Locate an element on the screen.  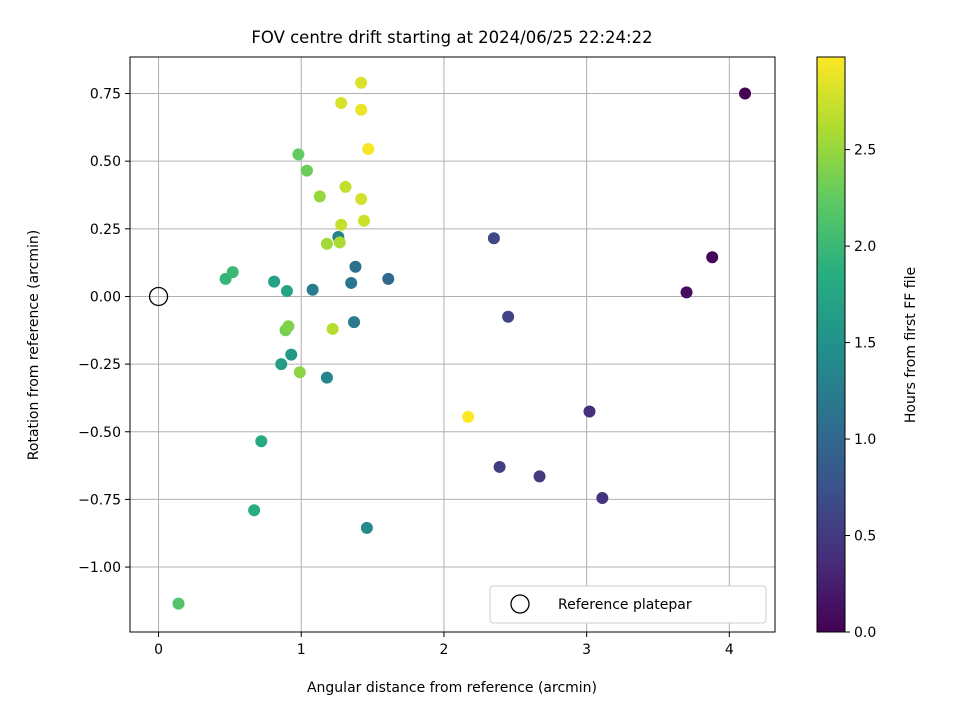
y-tick-label: 0.50 is located at coordinates (105, 162).